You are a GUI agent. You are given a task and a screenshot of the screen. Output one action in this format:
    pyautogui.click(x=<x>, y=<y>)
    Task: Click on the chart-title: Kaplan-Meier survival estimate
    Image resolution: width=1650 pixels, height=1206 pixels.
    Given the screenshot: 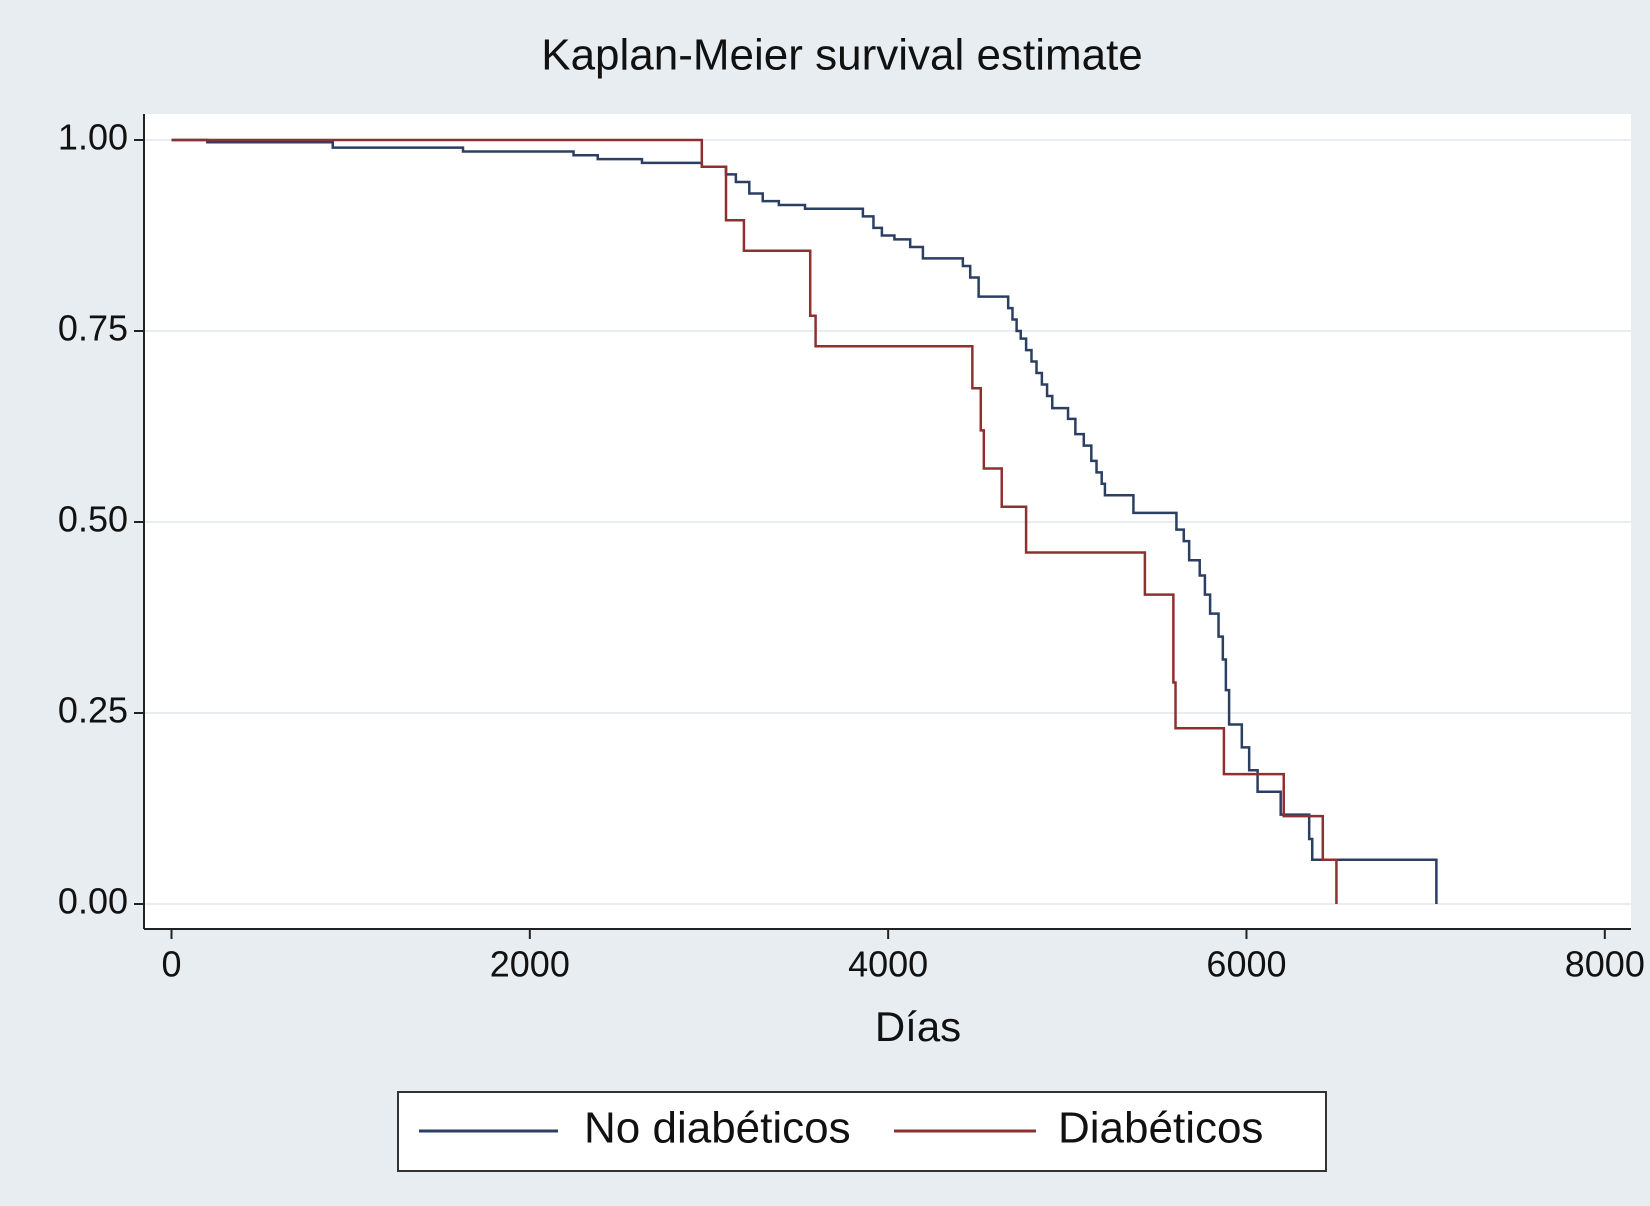 What is the action you would take?
    pyautogui.click(x=842, y=55)
    